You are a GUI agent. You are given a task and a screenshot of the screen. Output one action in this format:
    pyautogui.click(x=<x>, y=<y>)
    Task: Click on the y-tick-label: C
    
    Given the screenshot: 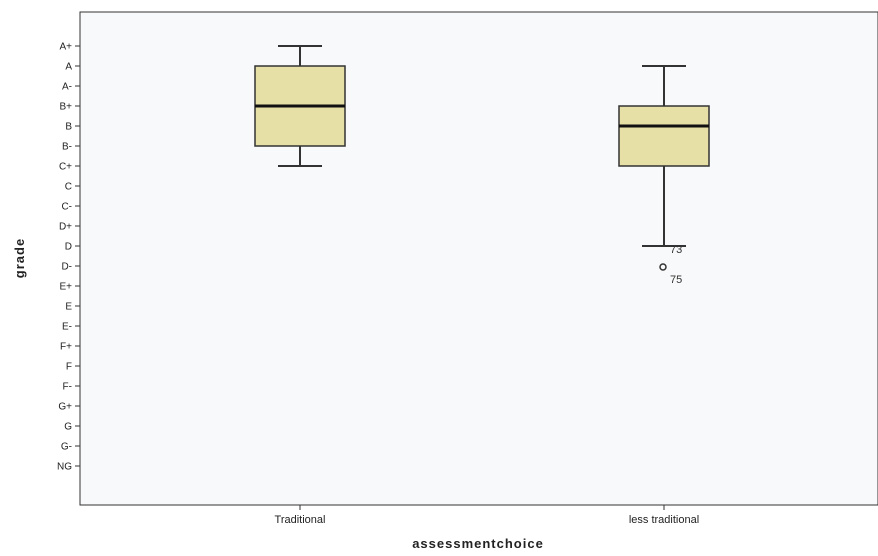 What is the action you would take?
    pyautogui.click(x=68, y=187)
    